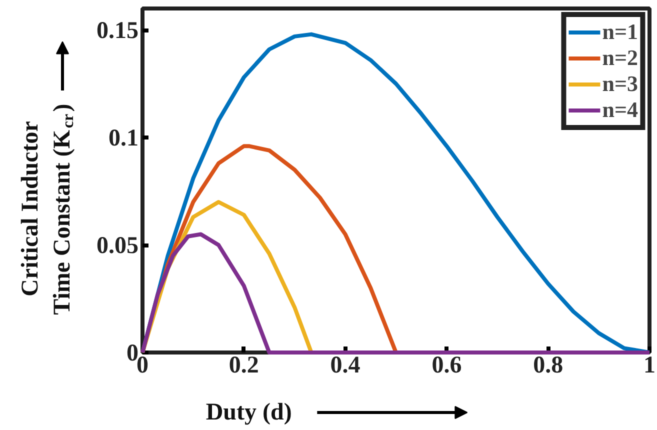  Describe the element at coordinates (123, 139) in the screenshot. I see `y-tick-label: 0.1` at that location.